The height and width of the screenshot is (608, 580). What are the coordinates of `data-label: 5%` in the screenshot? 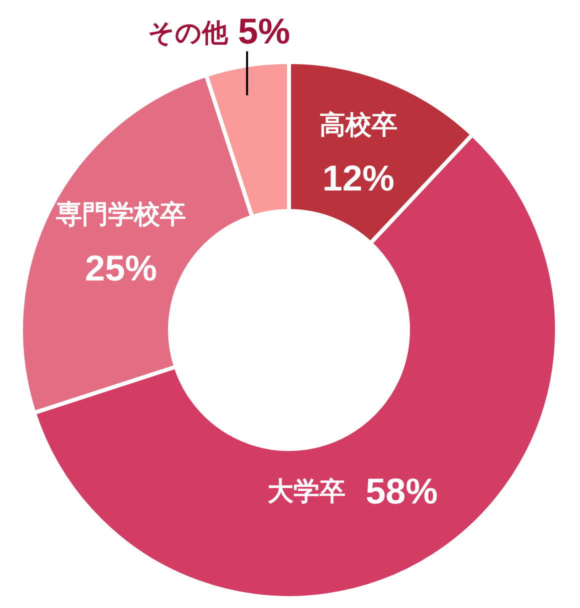 It's located at (264, 31).